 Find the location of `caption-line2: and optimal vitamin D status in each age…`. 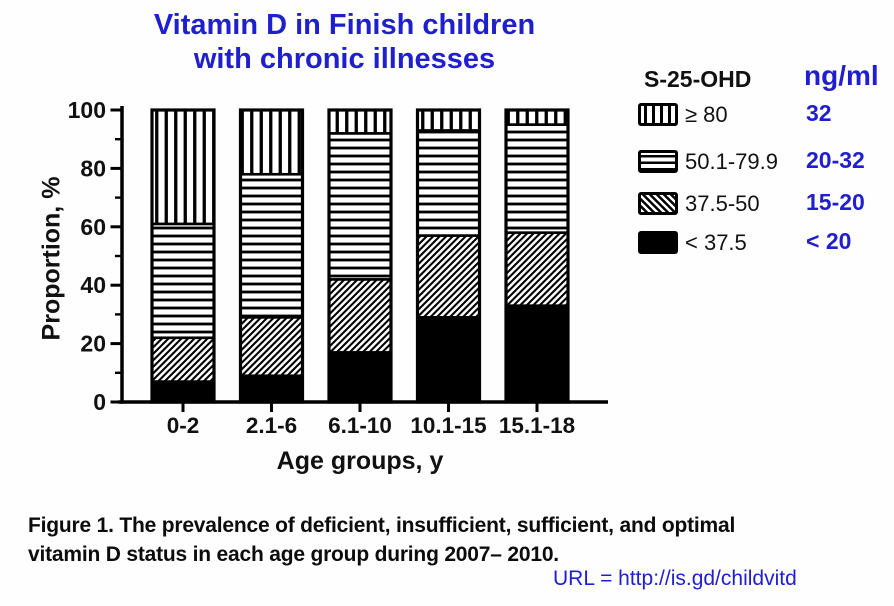

caption-line2: and optimal vitamin D status in each age… is located at coordinates (382, 540).